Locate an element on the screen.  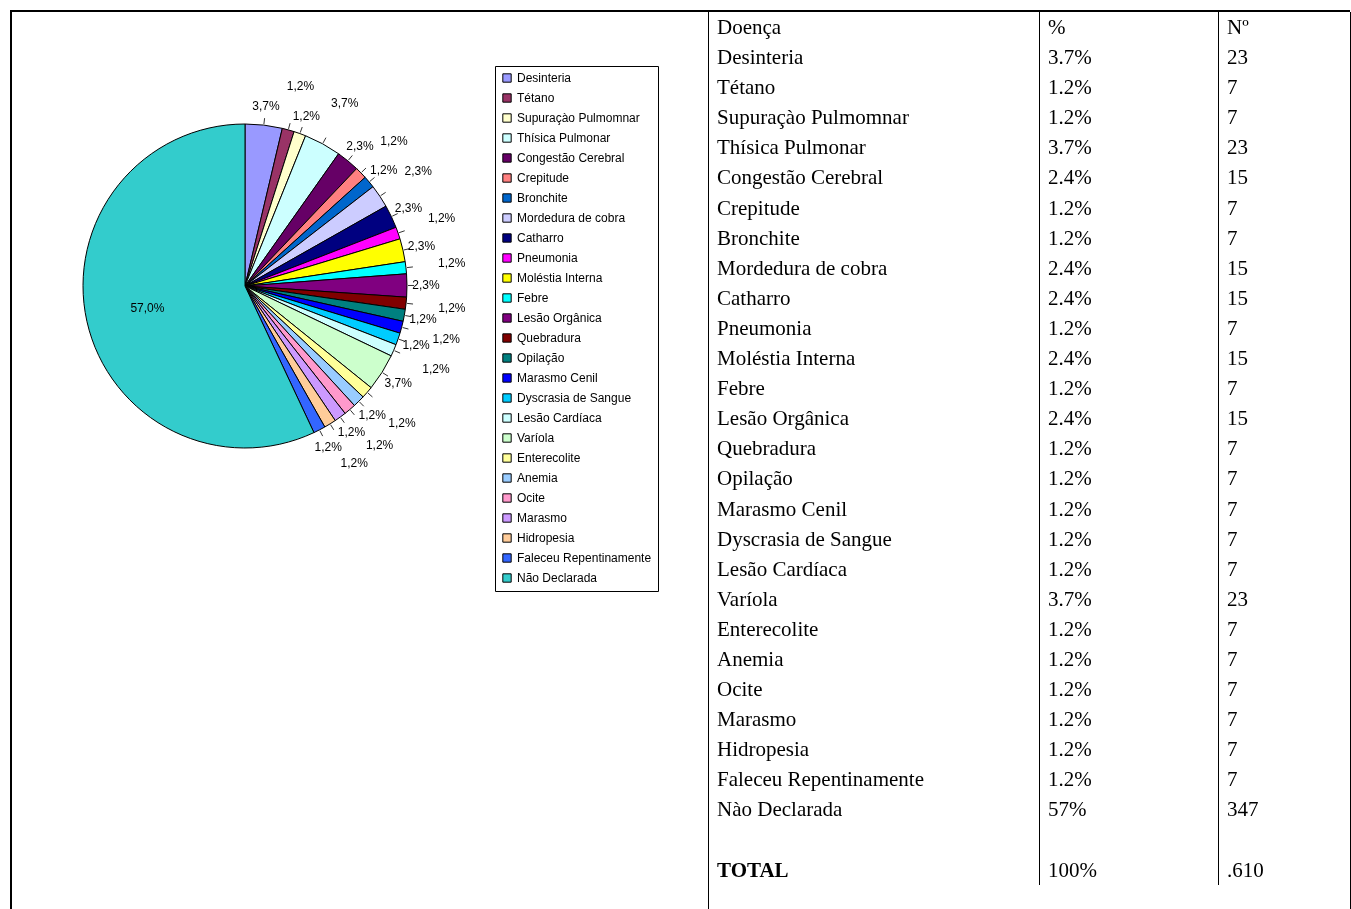
text: Enterecolite is located at coordinates (874, 628).